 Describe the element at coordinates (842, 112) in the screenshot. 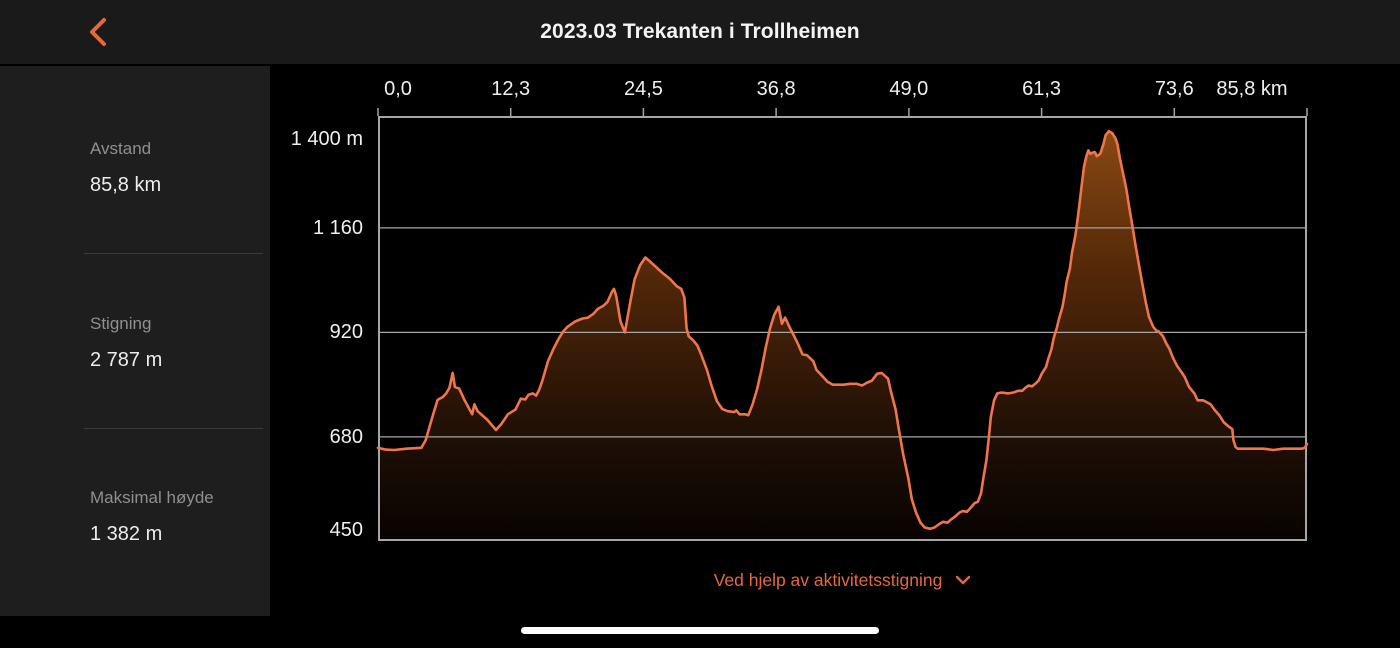

I see `x-axis-ticks` at that location.